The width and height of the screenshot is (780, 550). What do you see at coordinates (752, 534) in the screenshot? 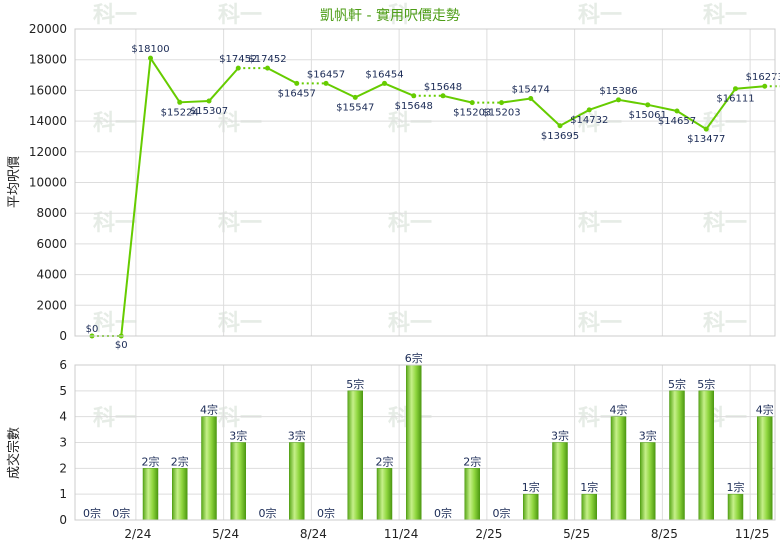
I see `x-tick-label: 11/25` at bounding box center [752, 534].